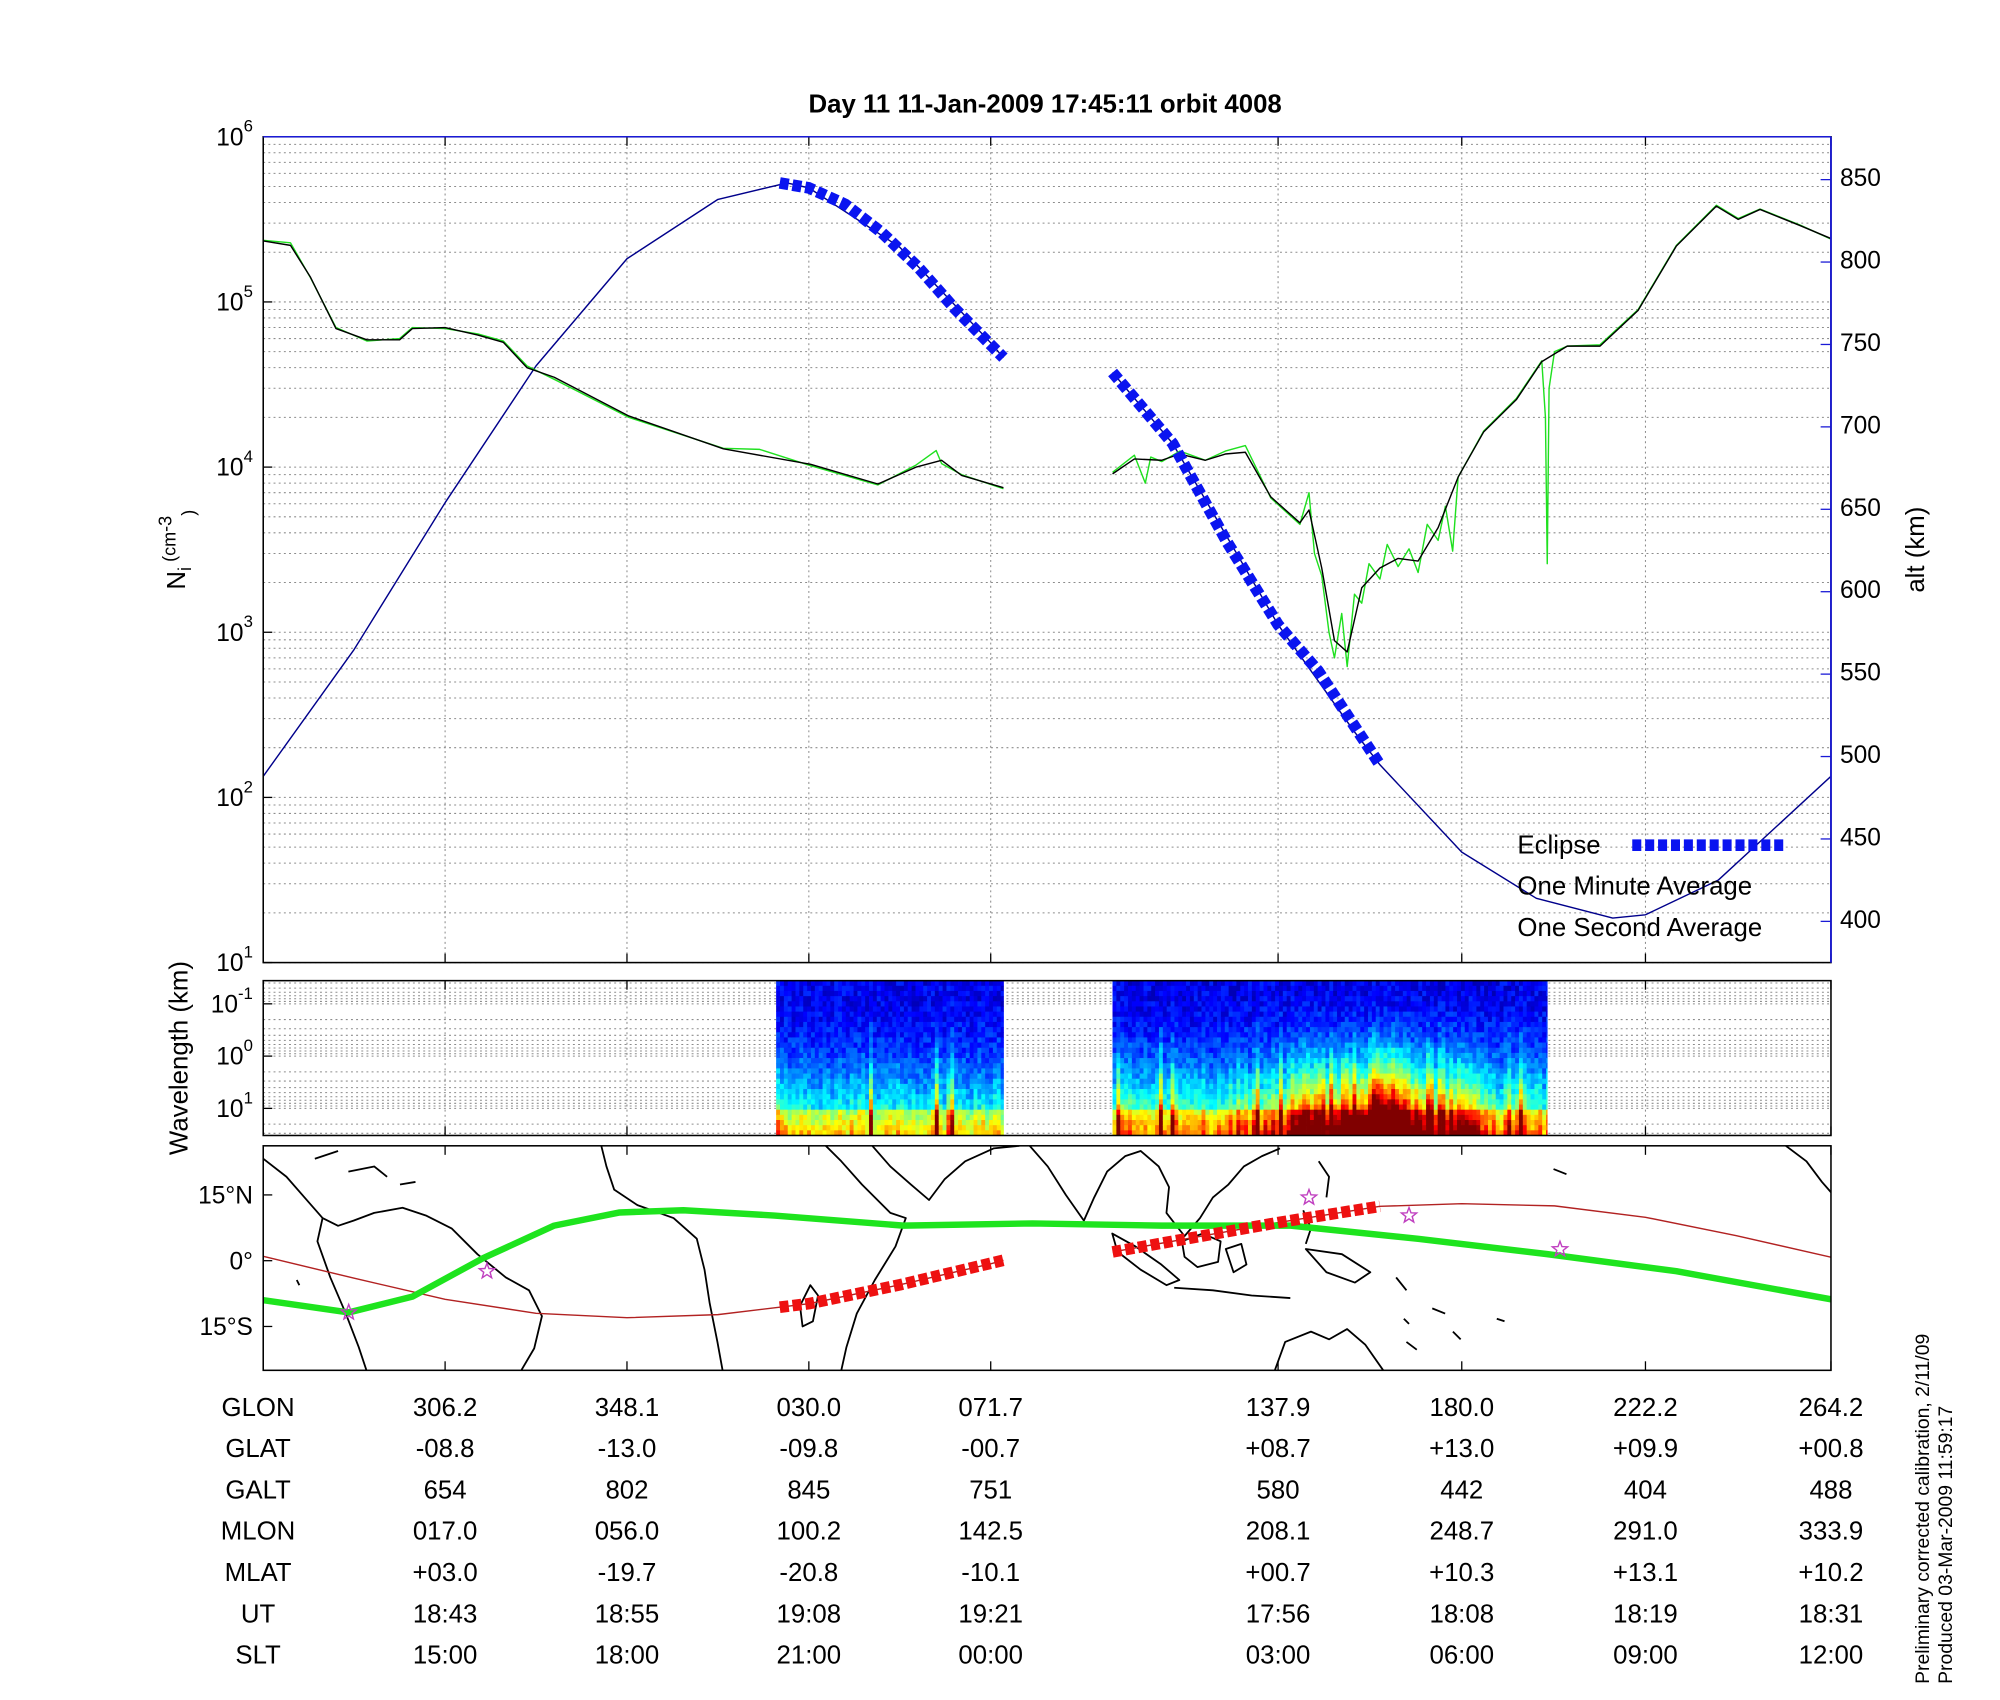 This screenshot has width=2000, height=1700. What do you see at coordinates (229, 1109) in the screenshot?
I see `tick-base: 10` at bounding box center [229, 1109].